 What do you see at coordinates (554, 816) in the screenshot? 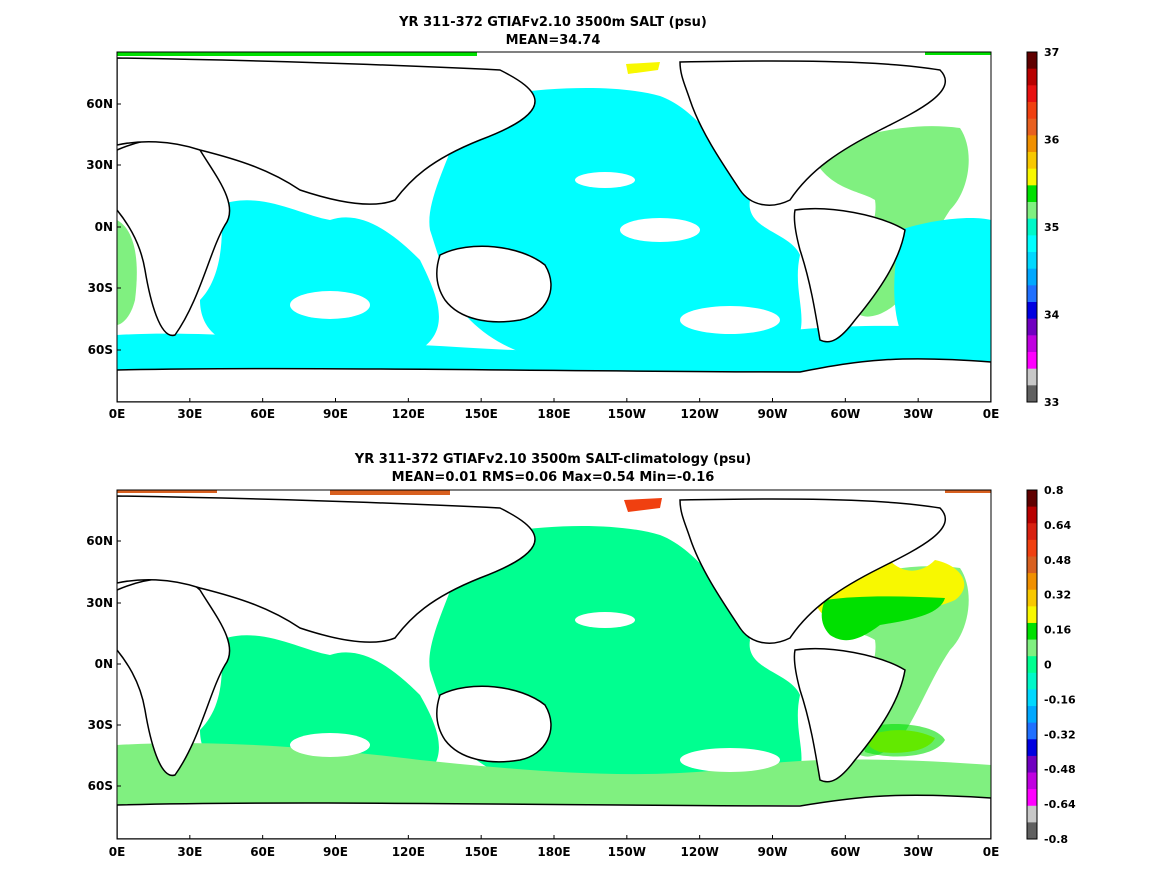
I see `antarctica` at bounding box center [554, 816].